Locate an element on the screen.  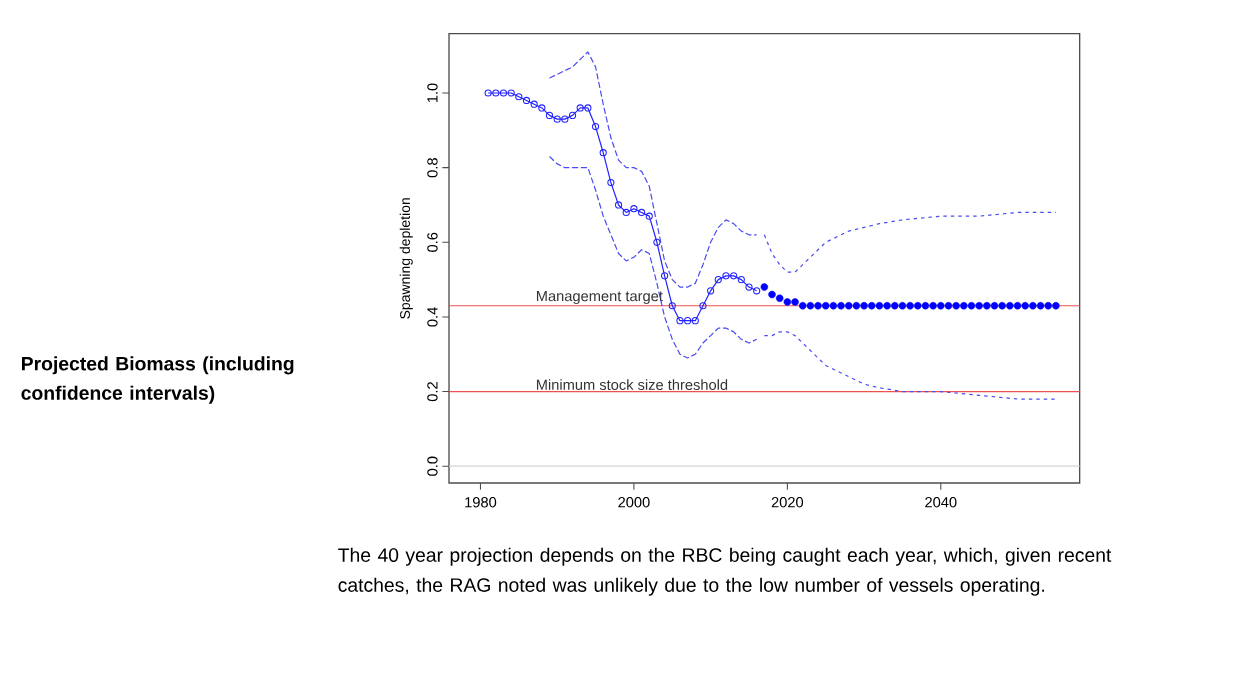
y-tick-label: 0.0 is located at coordinates (432, 466).